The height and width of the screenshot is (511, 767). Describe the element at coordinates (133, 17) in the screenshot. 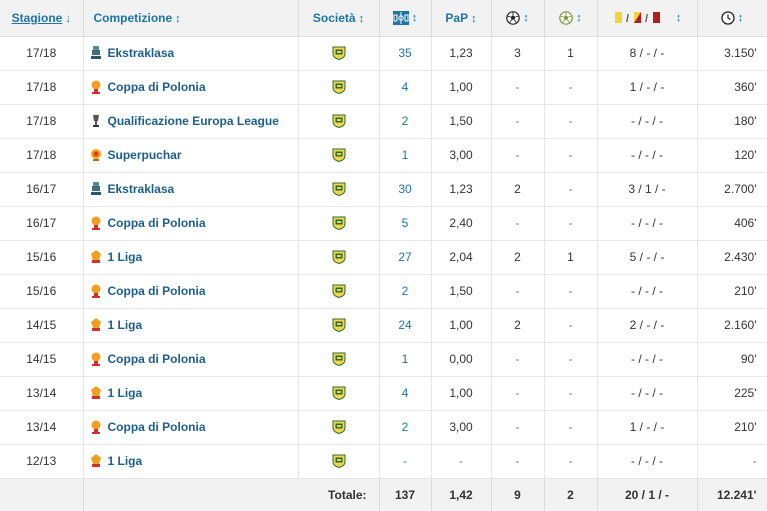

I see `competition-header-label: Competizione` at that location.